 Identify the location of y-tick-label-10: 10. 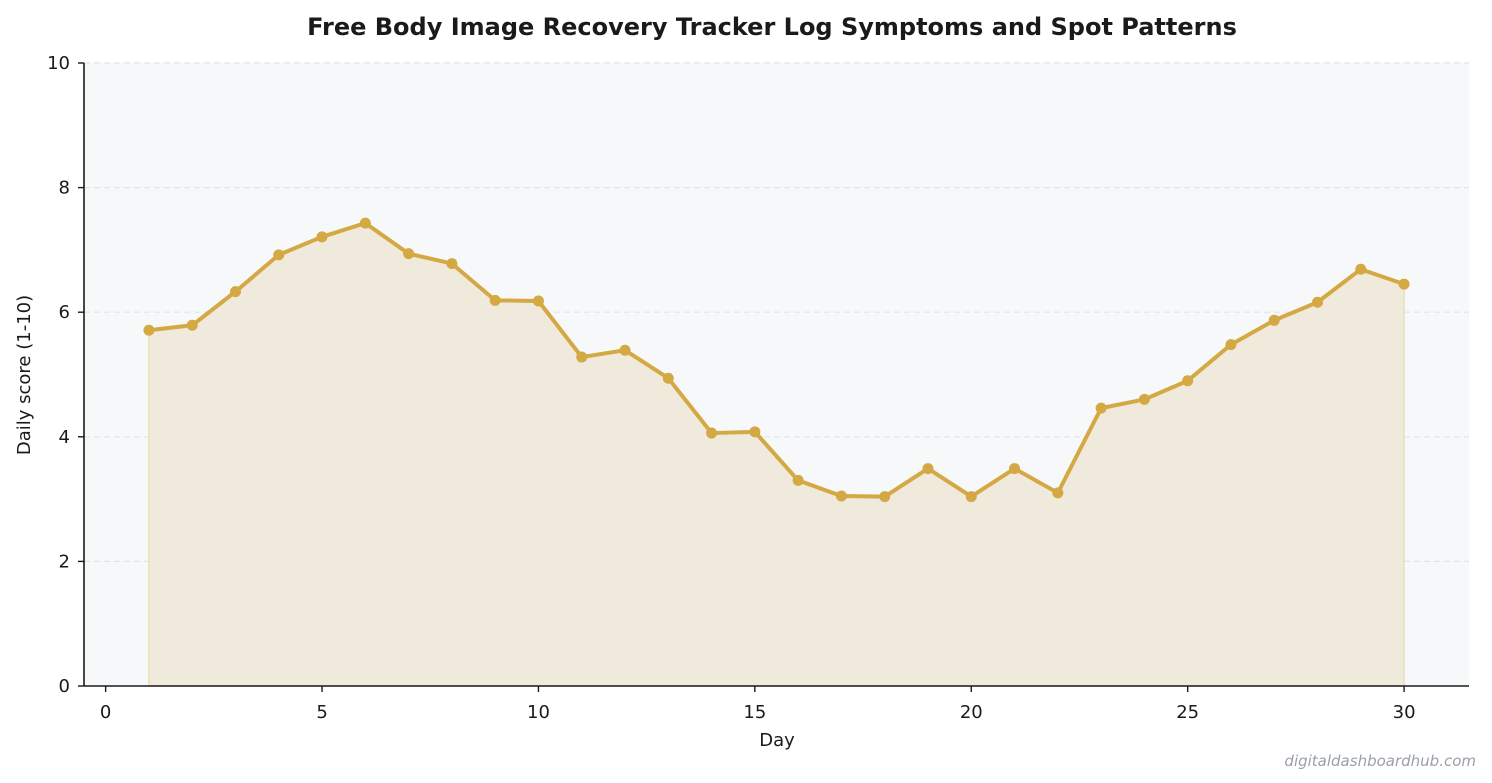
(58, 63).